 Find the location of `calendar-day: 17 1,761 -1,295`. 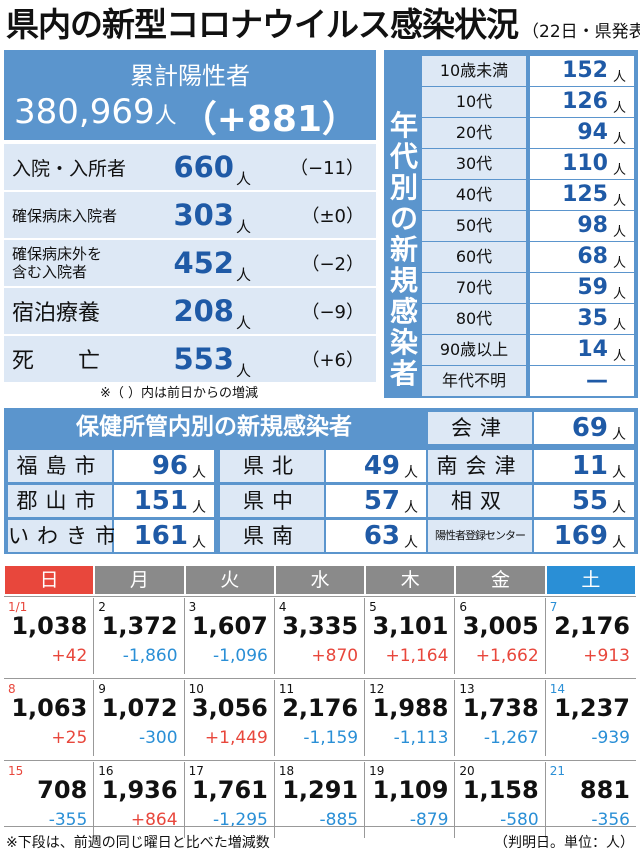

calendar-day: 17 1,761 -1,295 is located at coordinates (230, 800).